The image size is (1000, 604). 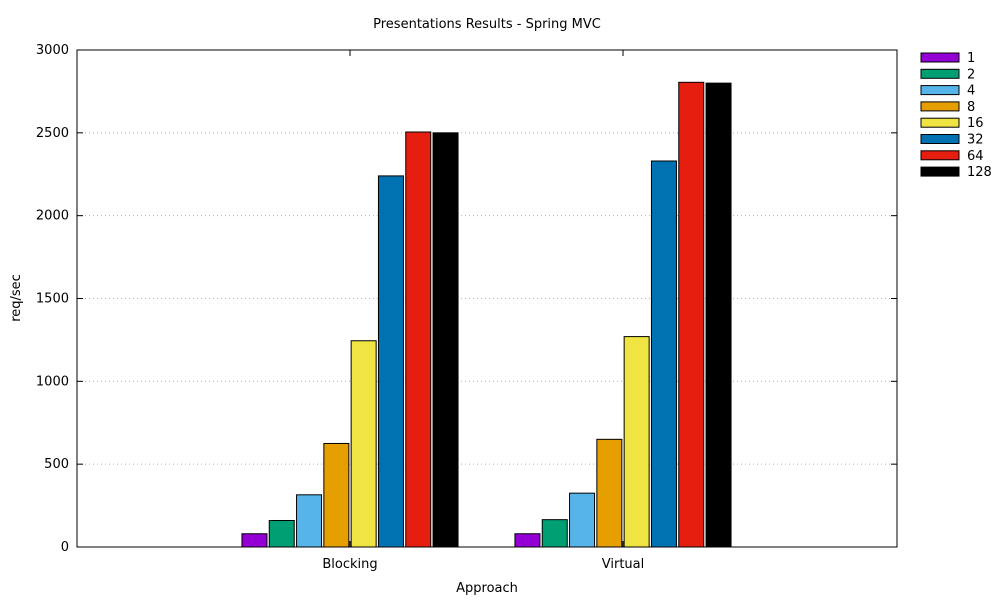 What do you see at coordinates (52, 133) in the screenshot?
I see `y-tick-label: 2500` at bounding box center [52, 133].